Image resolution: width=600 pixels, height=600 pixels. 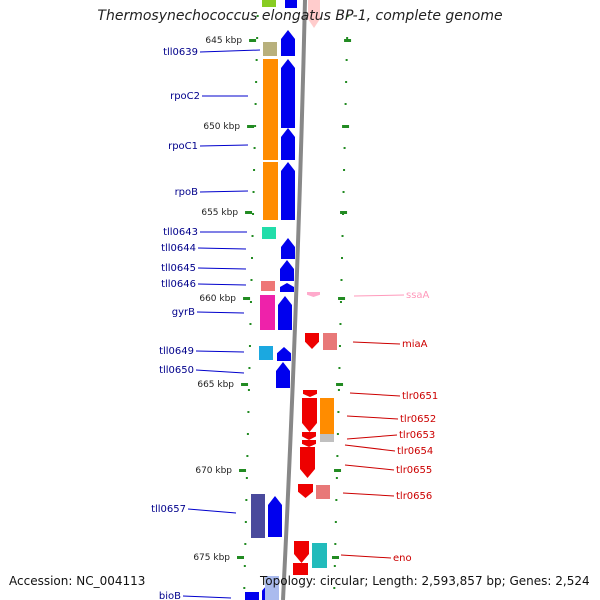 I want to click on gene-label-tll0657: tll0657, so click(x=168, y=509).